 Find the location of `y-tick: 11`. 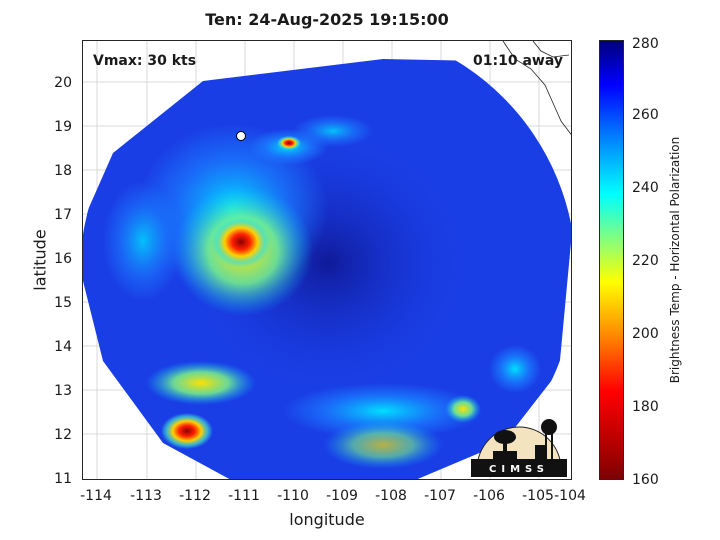

y-tick: 11 is located at coordinates (63, 479).